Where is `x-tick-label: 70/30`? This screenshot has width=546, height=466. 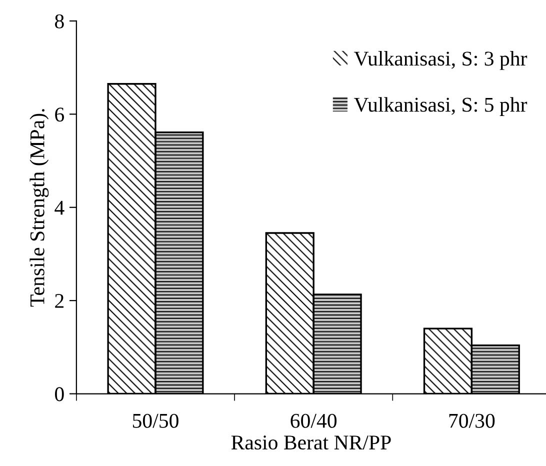
x-tick-label: 70/30 is located at coordinates (472, 421).